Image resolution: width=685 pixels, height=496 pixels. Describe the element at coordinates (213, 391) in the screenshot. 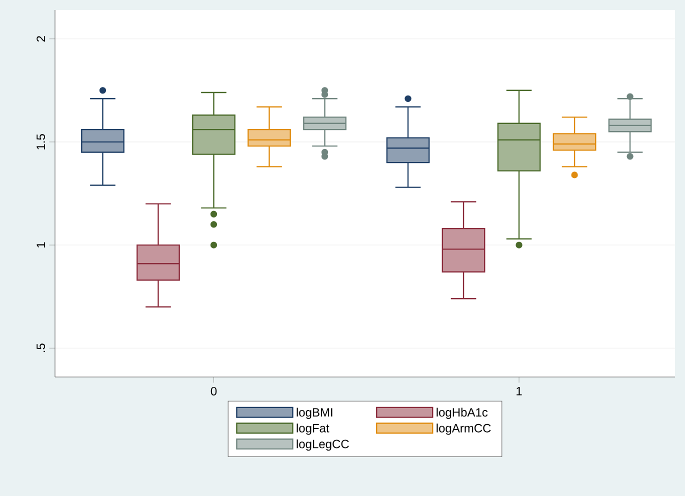

I see `x-tick-label: 0` at that location.